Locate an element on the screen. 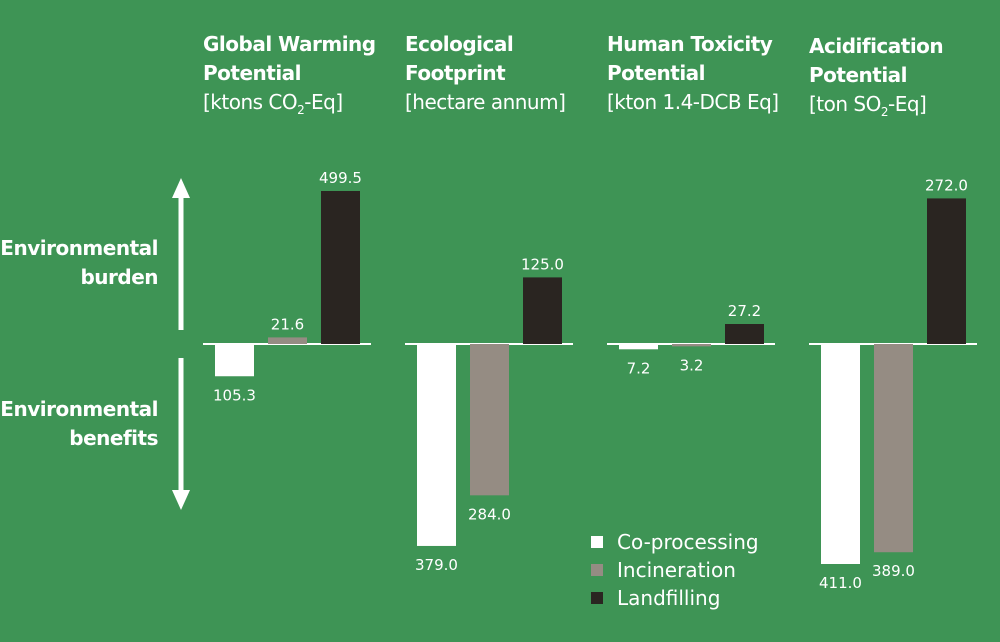 This screenshot has height=642, width=1000. bar-panel: 411.0 389.0 272.0 is located at coordinates (893, 384).